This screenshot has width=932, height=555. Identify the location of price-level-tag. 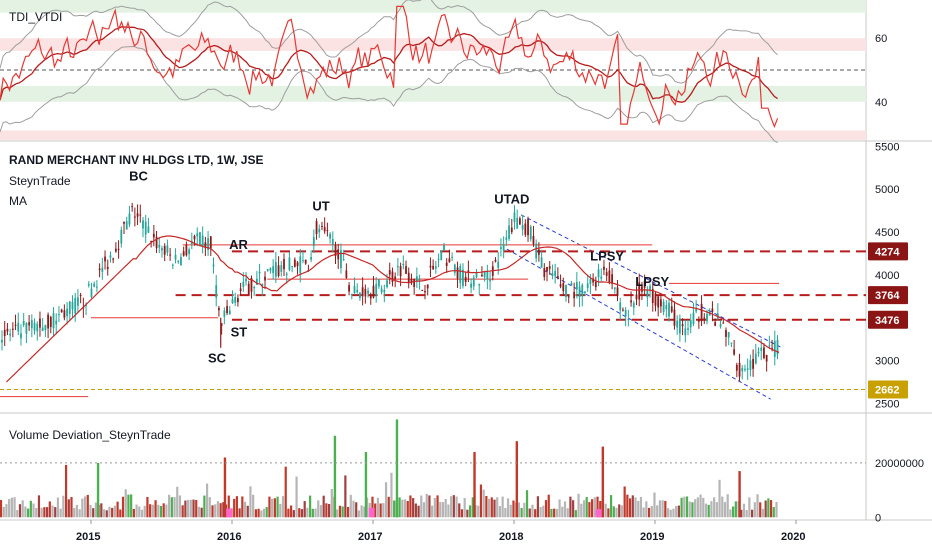
(888, 251).